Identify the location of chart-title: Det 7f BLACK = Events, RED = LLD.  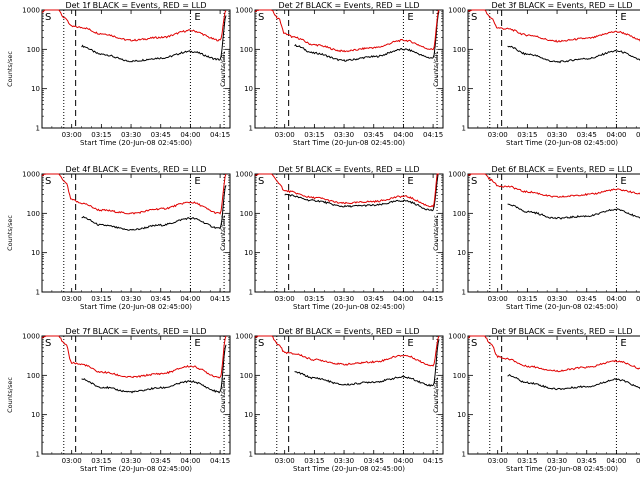
(135, 331).